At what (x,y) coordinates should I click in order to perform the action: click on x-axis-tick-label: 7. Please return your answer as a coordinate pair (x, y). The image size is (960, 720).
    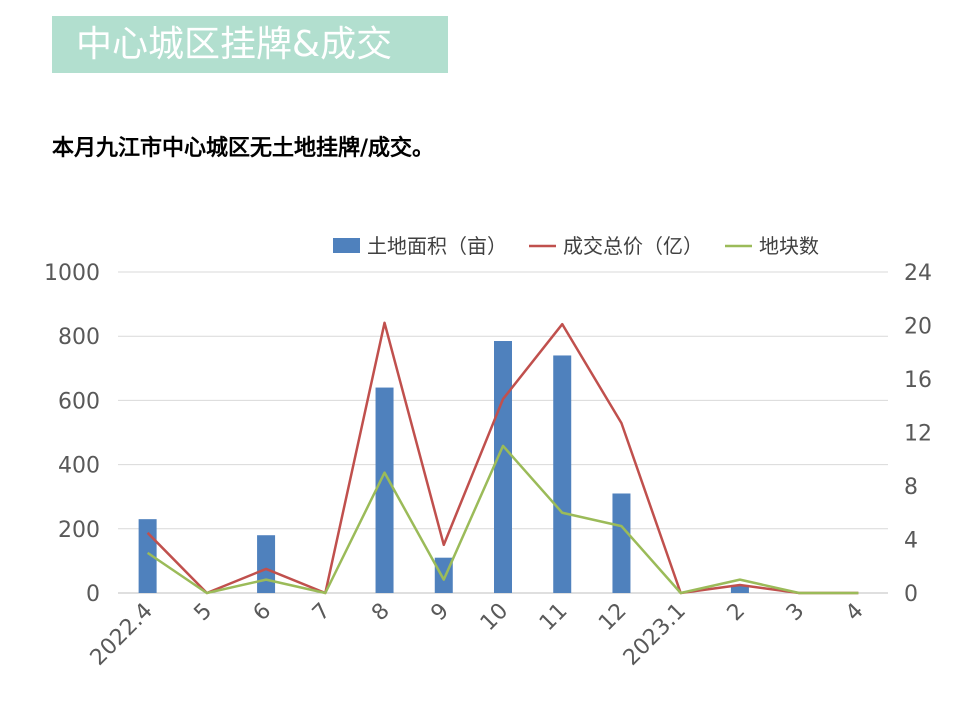
    Looking at the image, I should click on (322, 613).